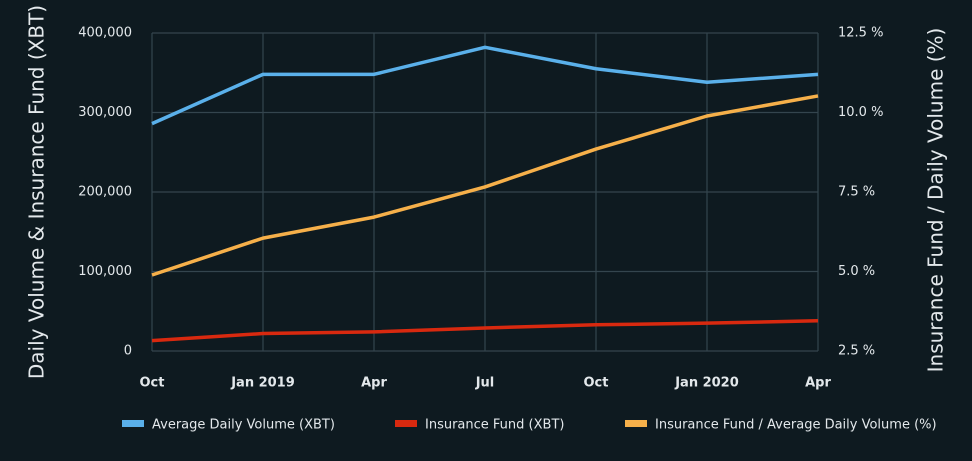 Image resolution: width=972 pixels, height=461 pixels. I want to click on y-tick-label: 100,000, so click(105, 271).